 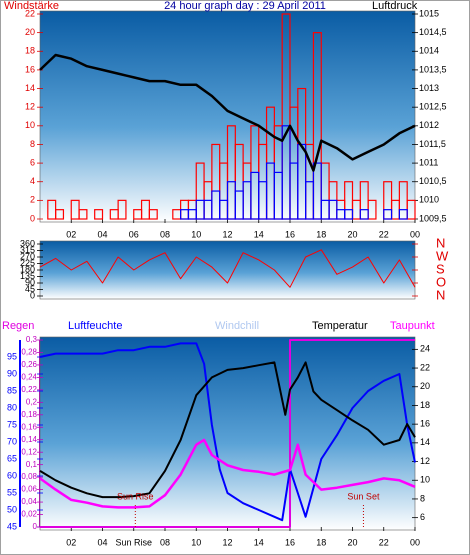 What do you see at coordinates (196, 234) in the screenshot?
I see `x-tick-label: 10` at bounding box center [196, 234].